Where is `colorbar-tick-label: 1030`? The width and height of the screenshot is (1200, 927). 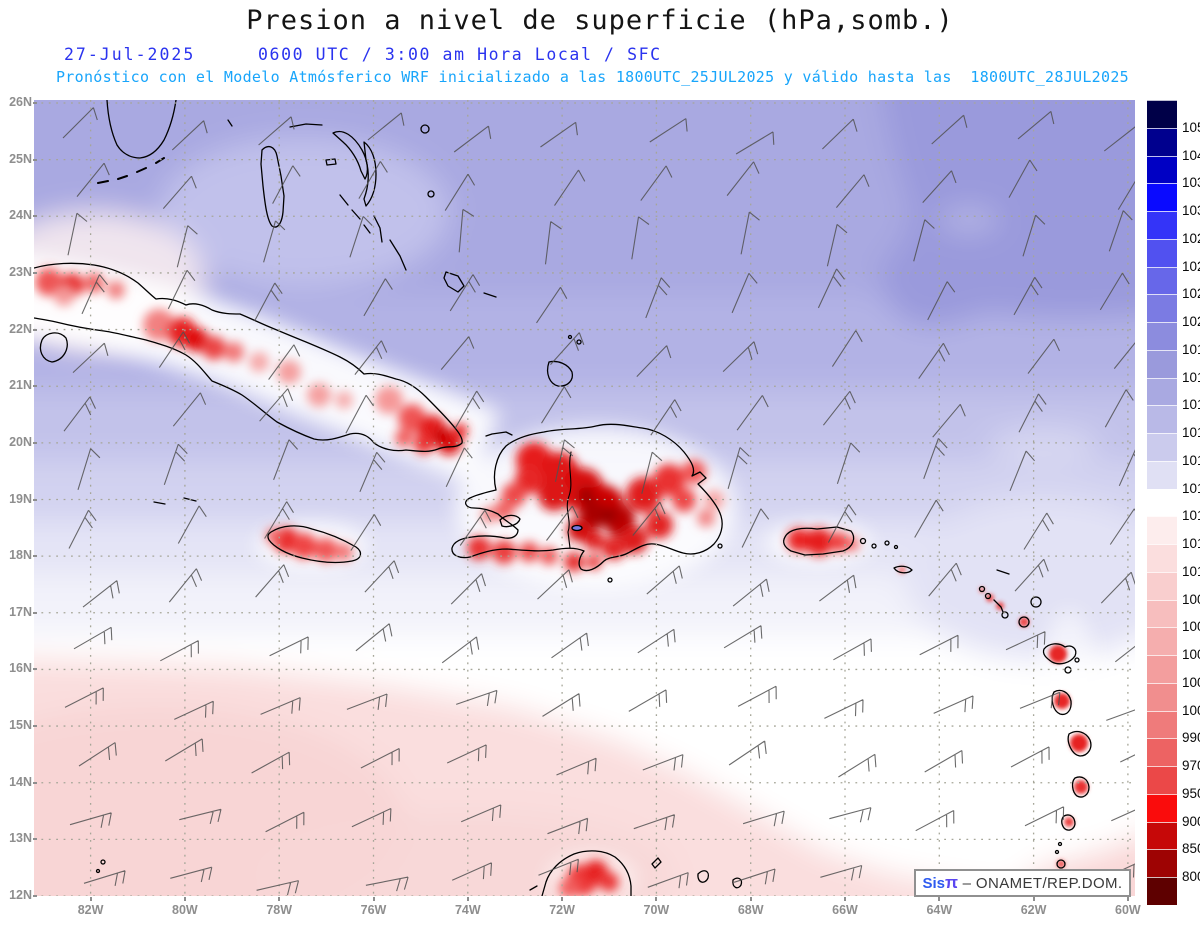 colorbar-tick-label: 1030 is located at coordinates (1191, 211).